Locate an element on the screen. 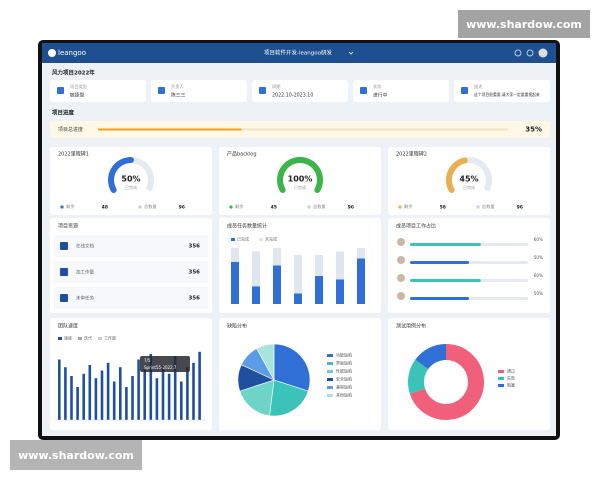 Image resolution: width=600 pixels, height=480 pixels. watermark-box is located at coordinates (524, 24).